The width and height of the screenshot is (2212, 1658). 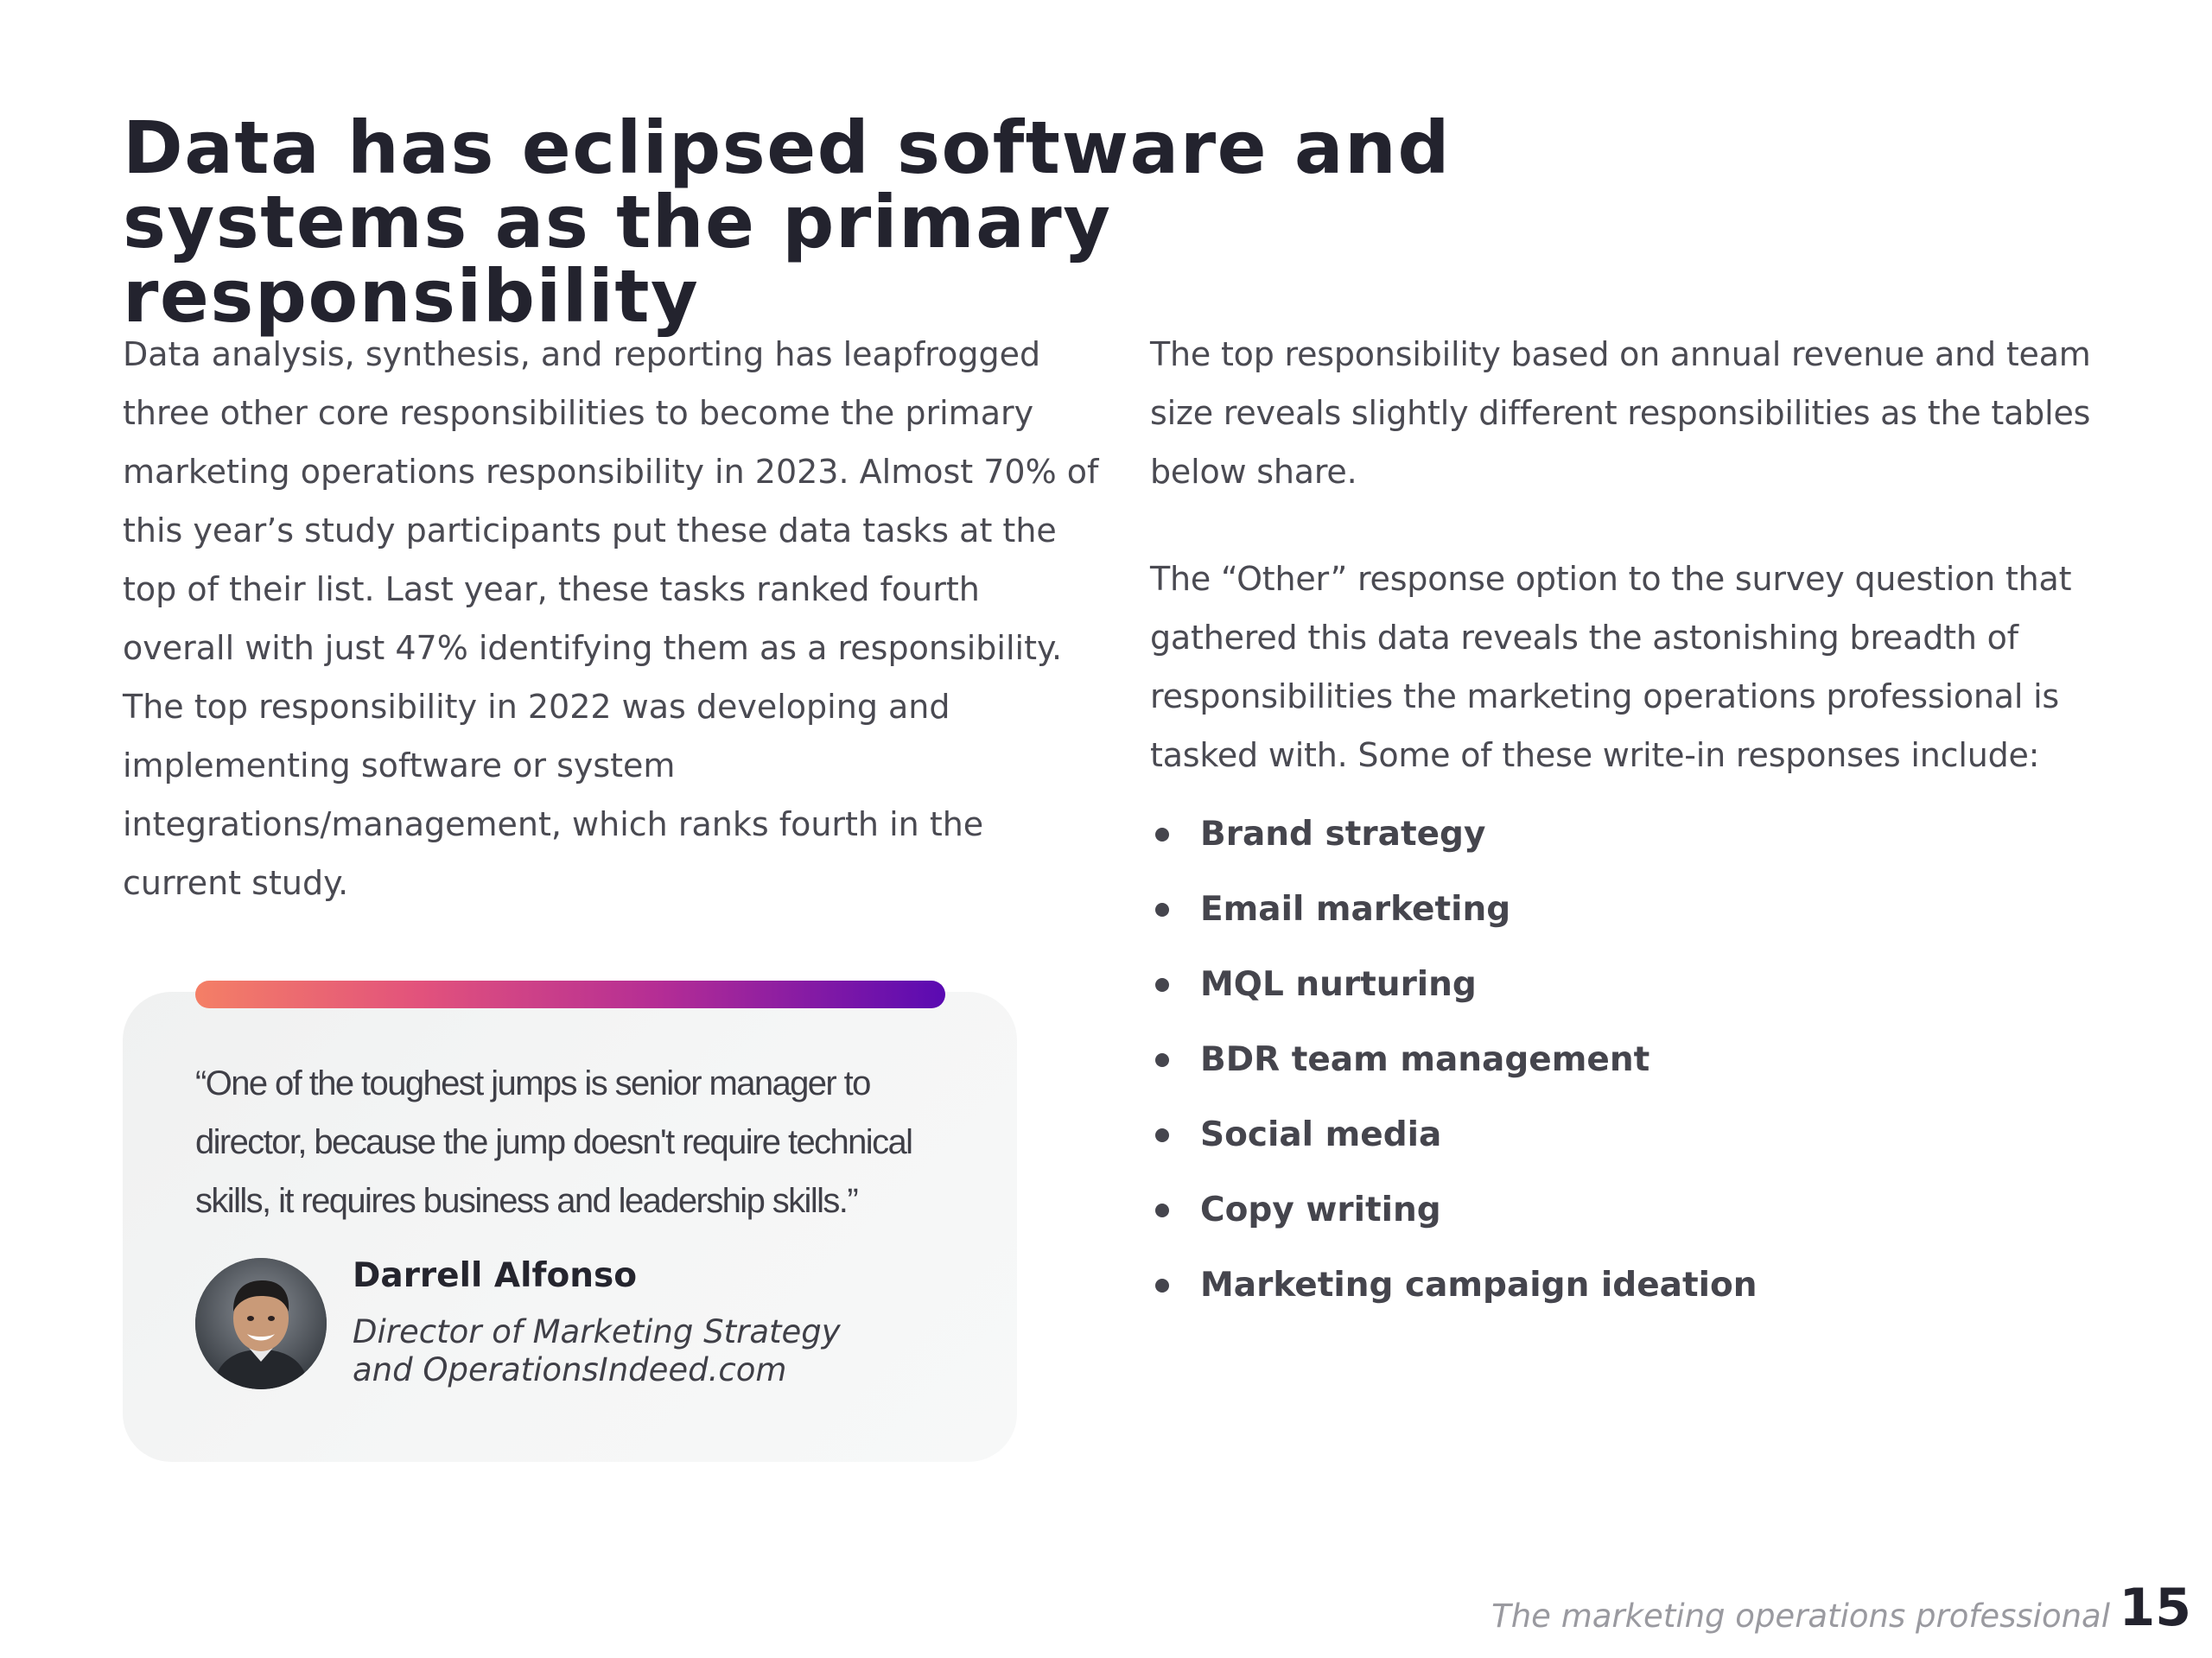 I want to click on list-item: Brand strategy, so click(x=1638, y=834).